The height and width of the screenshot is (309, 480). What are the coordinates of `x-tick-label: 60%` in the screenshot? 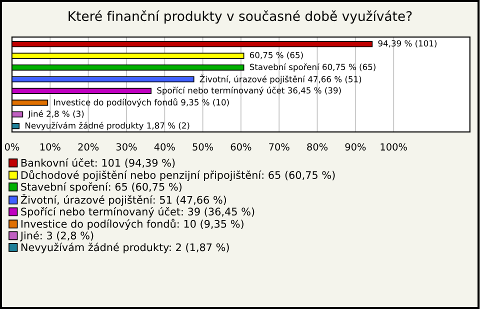 It's located at (241, 147).